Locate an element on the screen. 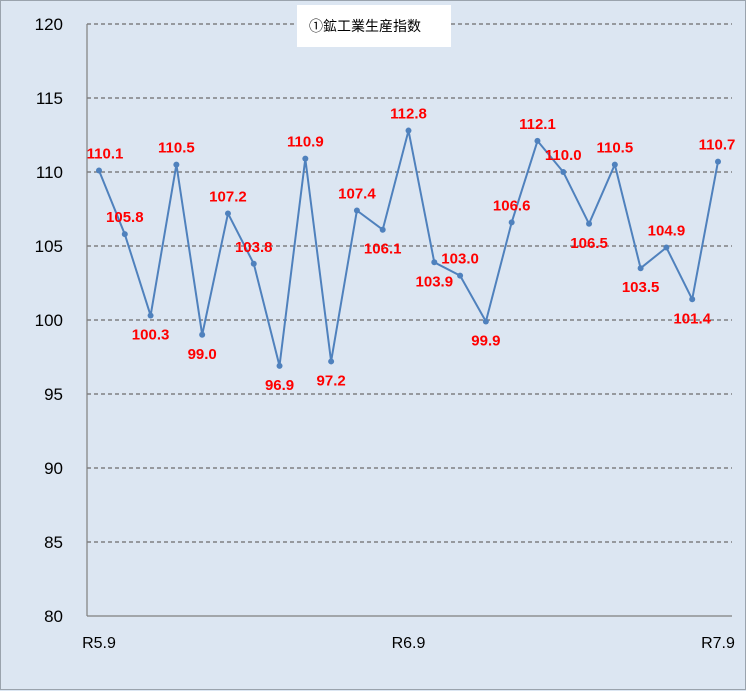 The width and height of the screenshot is (746, 691). x-tick-label: R5.9 is located at coordinates (99, 643).